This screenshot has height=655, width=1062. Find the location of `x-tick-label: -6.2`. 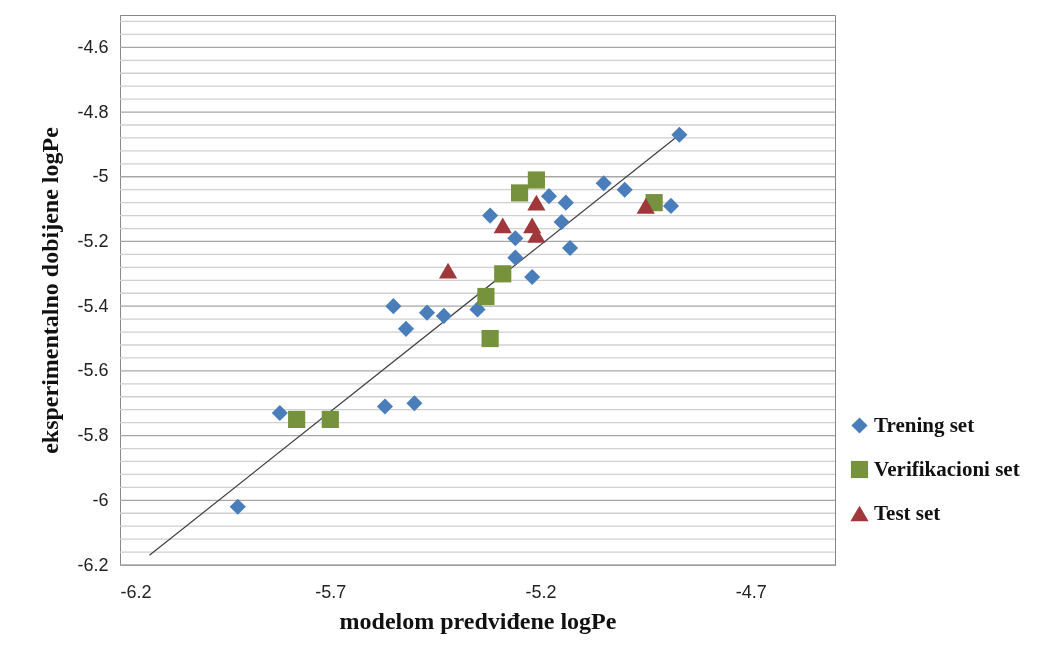

x-tick-label: -6.2 is located at coordinates (136, 591).